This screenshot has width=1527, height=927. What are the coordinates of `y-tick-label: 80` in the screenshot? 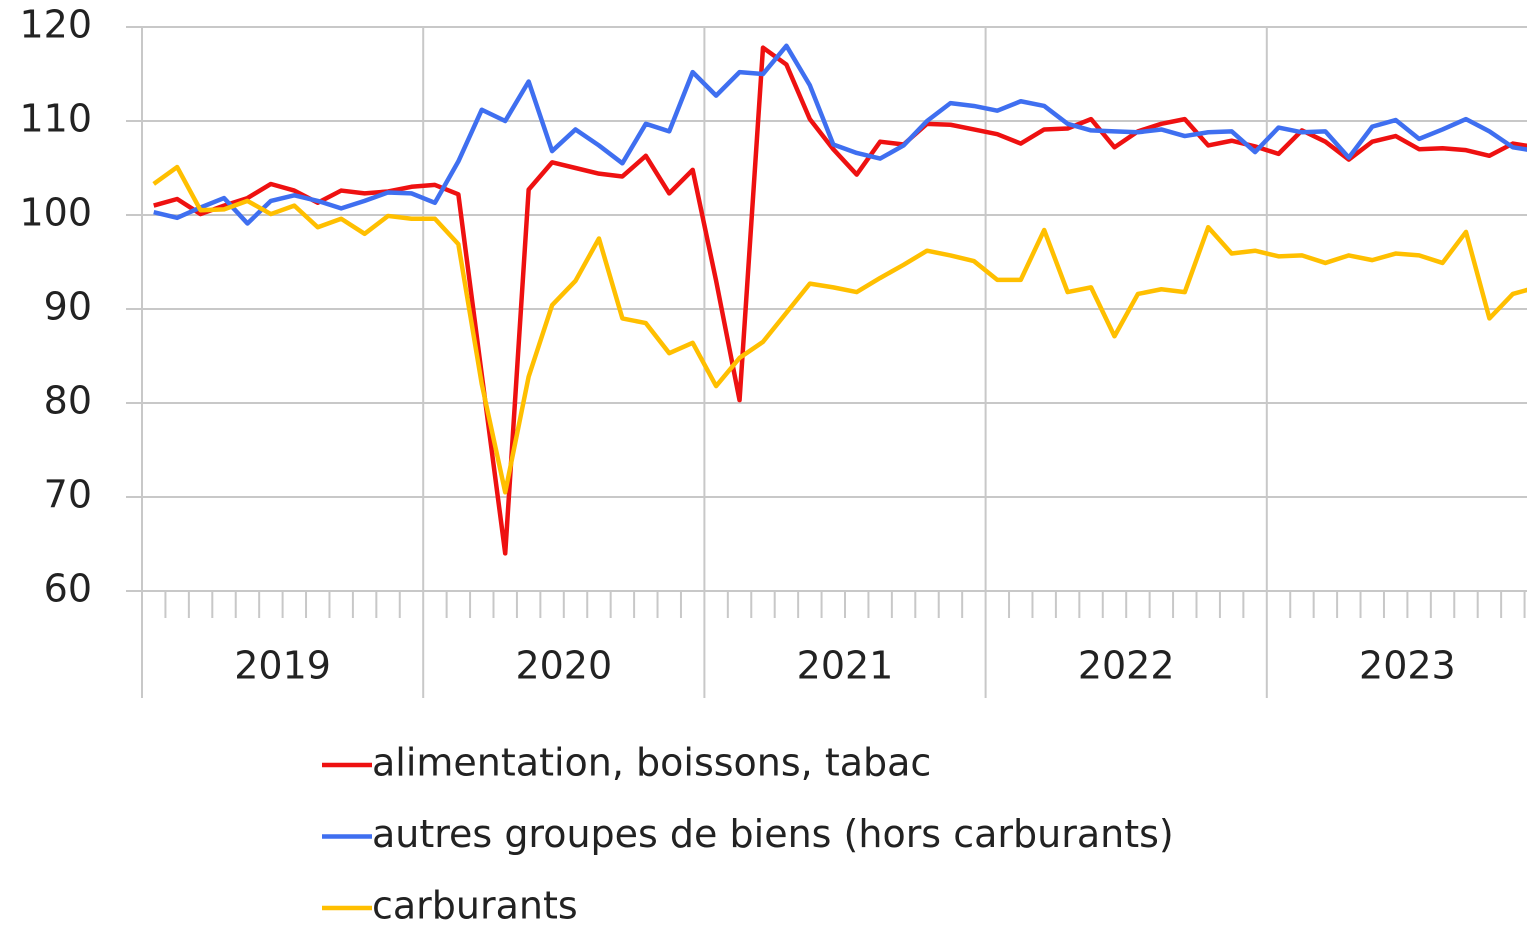 It's located at (68, 401).